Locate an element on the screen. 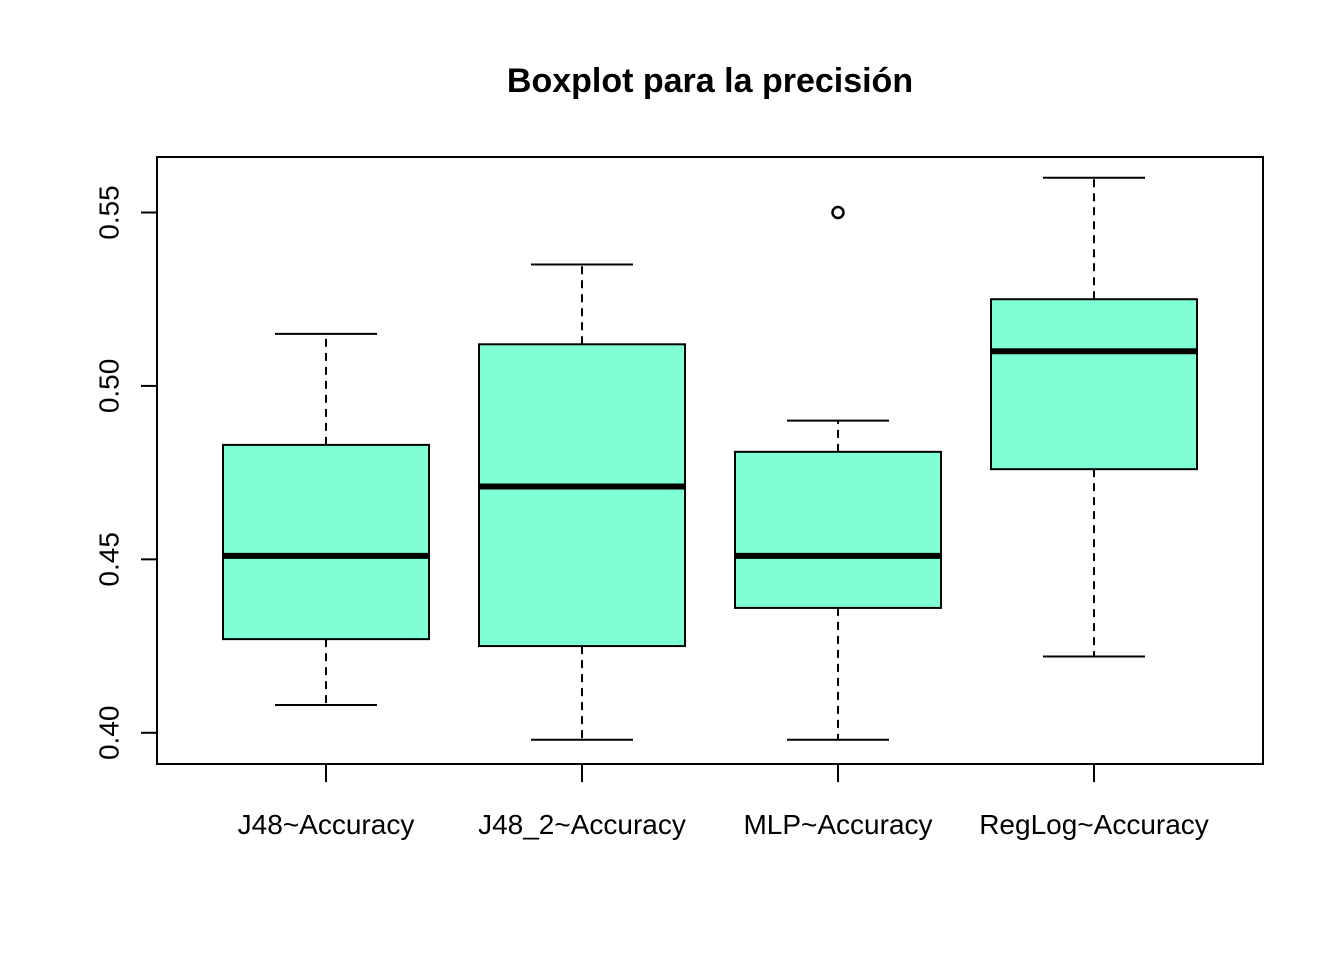  y-tick-label: 0.50 is located at coordinates (108, 386).